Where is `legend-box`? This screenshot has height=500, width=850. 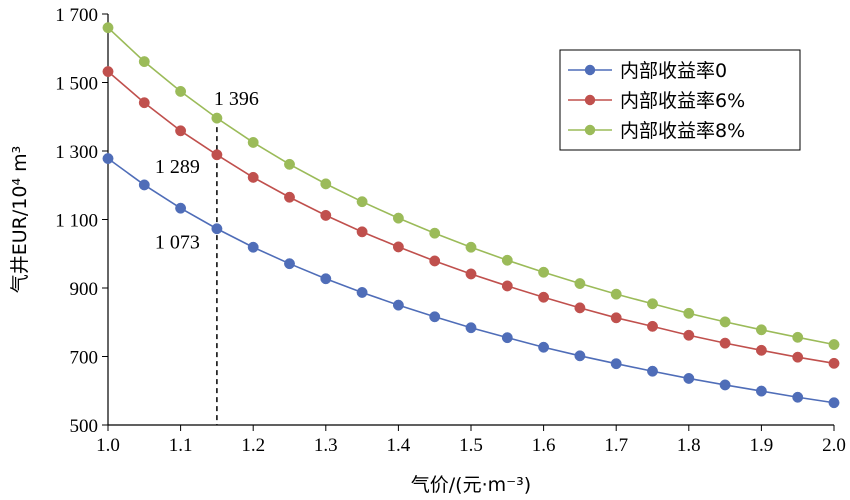 legend-box is located at coordinates (680, 100).